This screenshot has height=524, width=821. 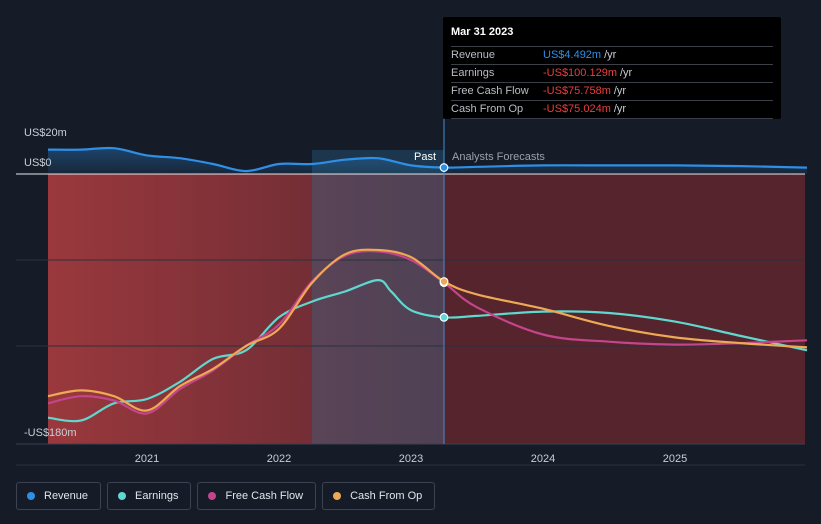 I want to click on legend-label: Revenue, so click(x=66, y=496).